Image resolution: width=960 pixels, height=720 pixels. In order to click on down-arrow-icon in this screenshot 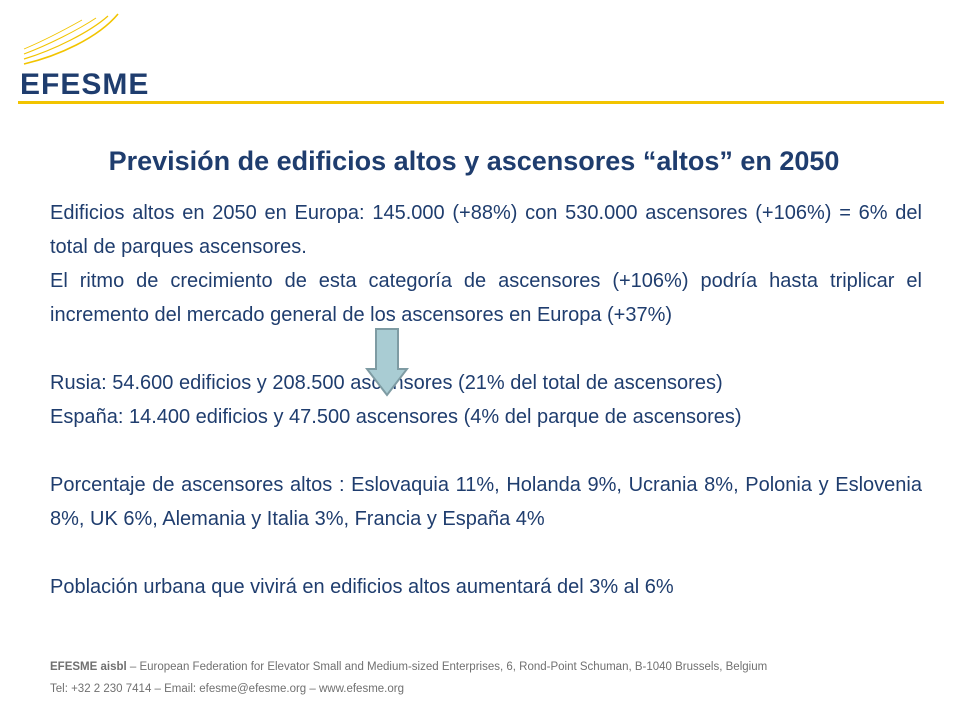, I will do `click(387, 362)`.